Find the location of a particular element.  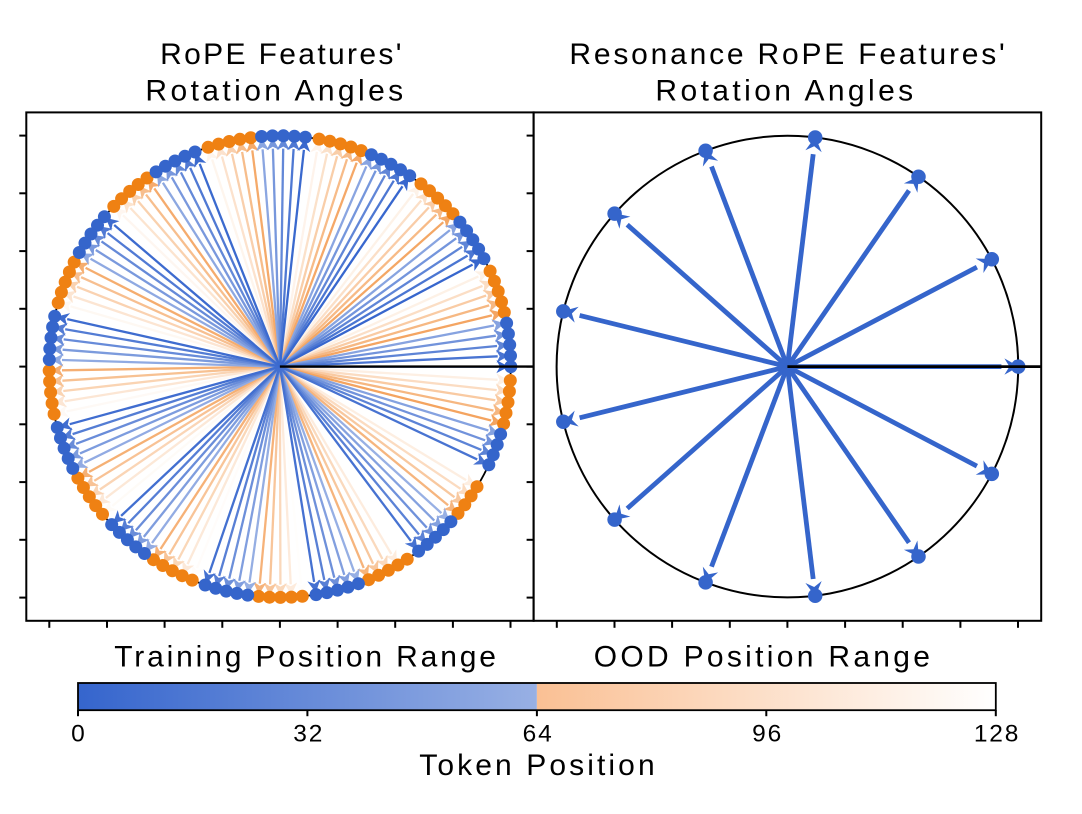

svg-text: 96 is located at coordinates (767, 734).